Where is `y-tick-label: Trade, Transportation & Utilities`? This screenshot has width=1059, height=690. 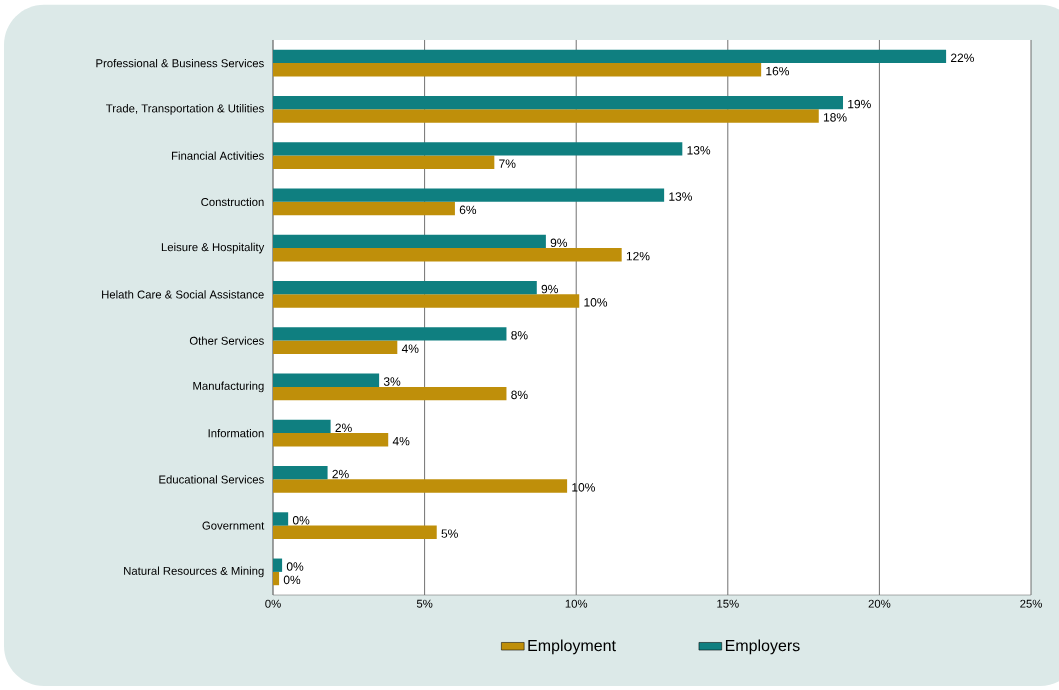 y-tick-label: Trade, Transportation & Utilities is located at coordinates (185, 109).